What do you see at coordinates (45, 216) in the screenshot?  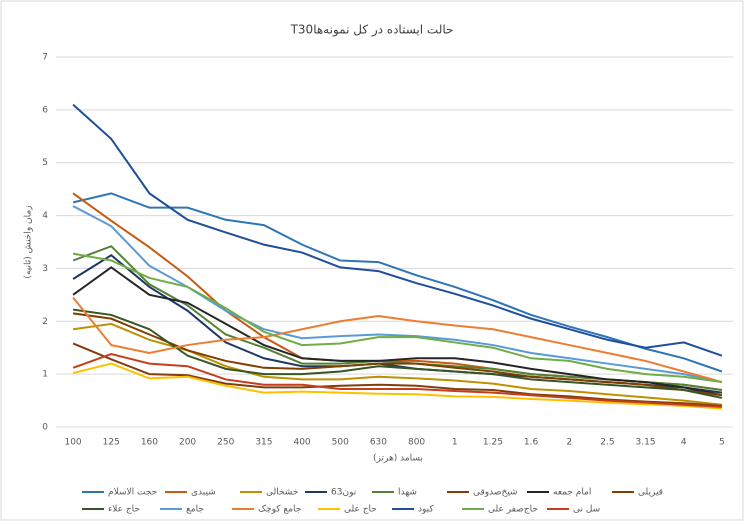 I see `y-tick-label: 4` at bounding box center [45, 216].